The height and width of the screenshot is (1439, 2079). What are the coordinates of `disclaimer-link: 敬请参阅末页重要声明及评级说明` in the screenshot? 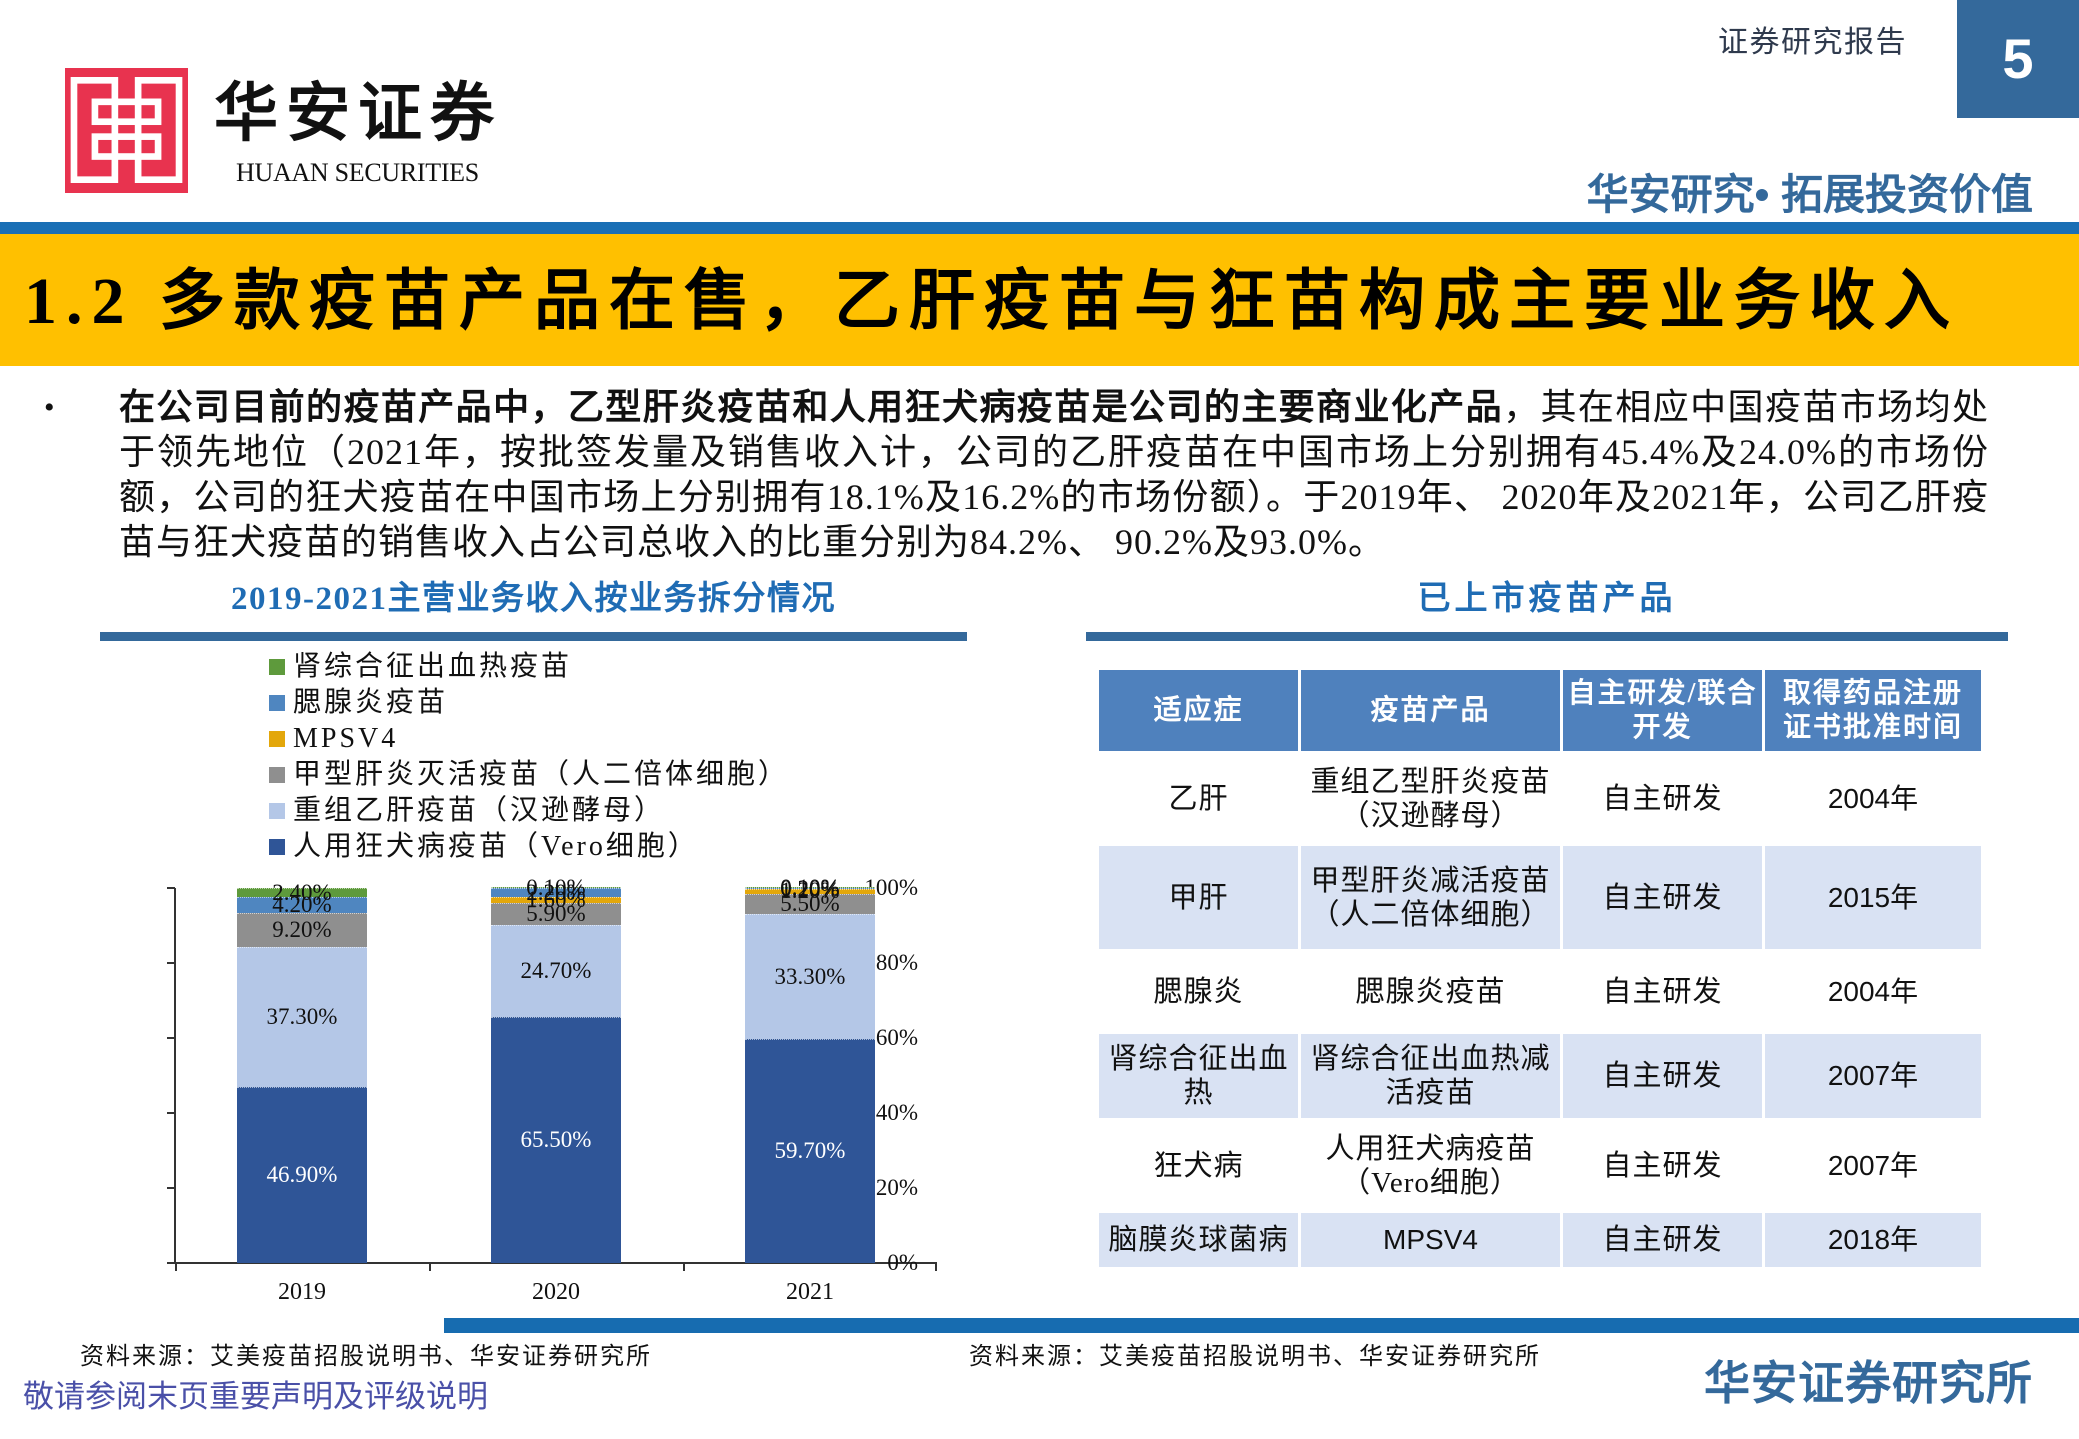 It's located at (255, 1396).